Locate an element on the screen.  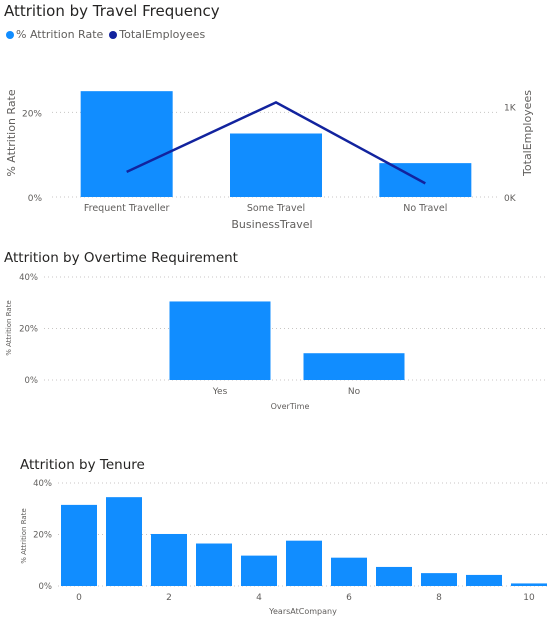
x-tick-label: Some Travel is located at coordinates (276, 208).